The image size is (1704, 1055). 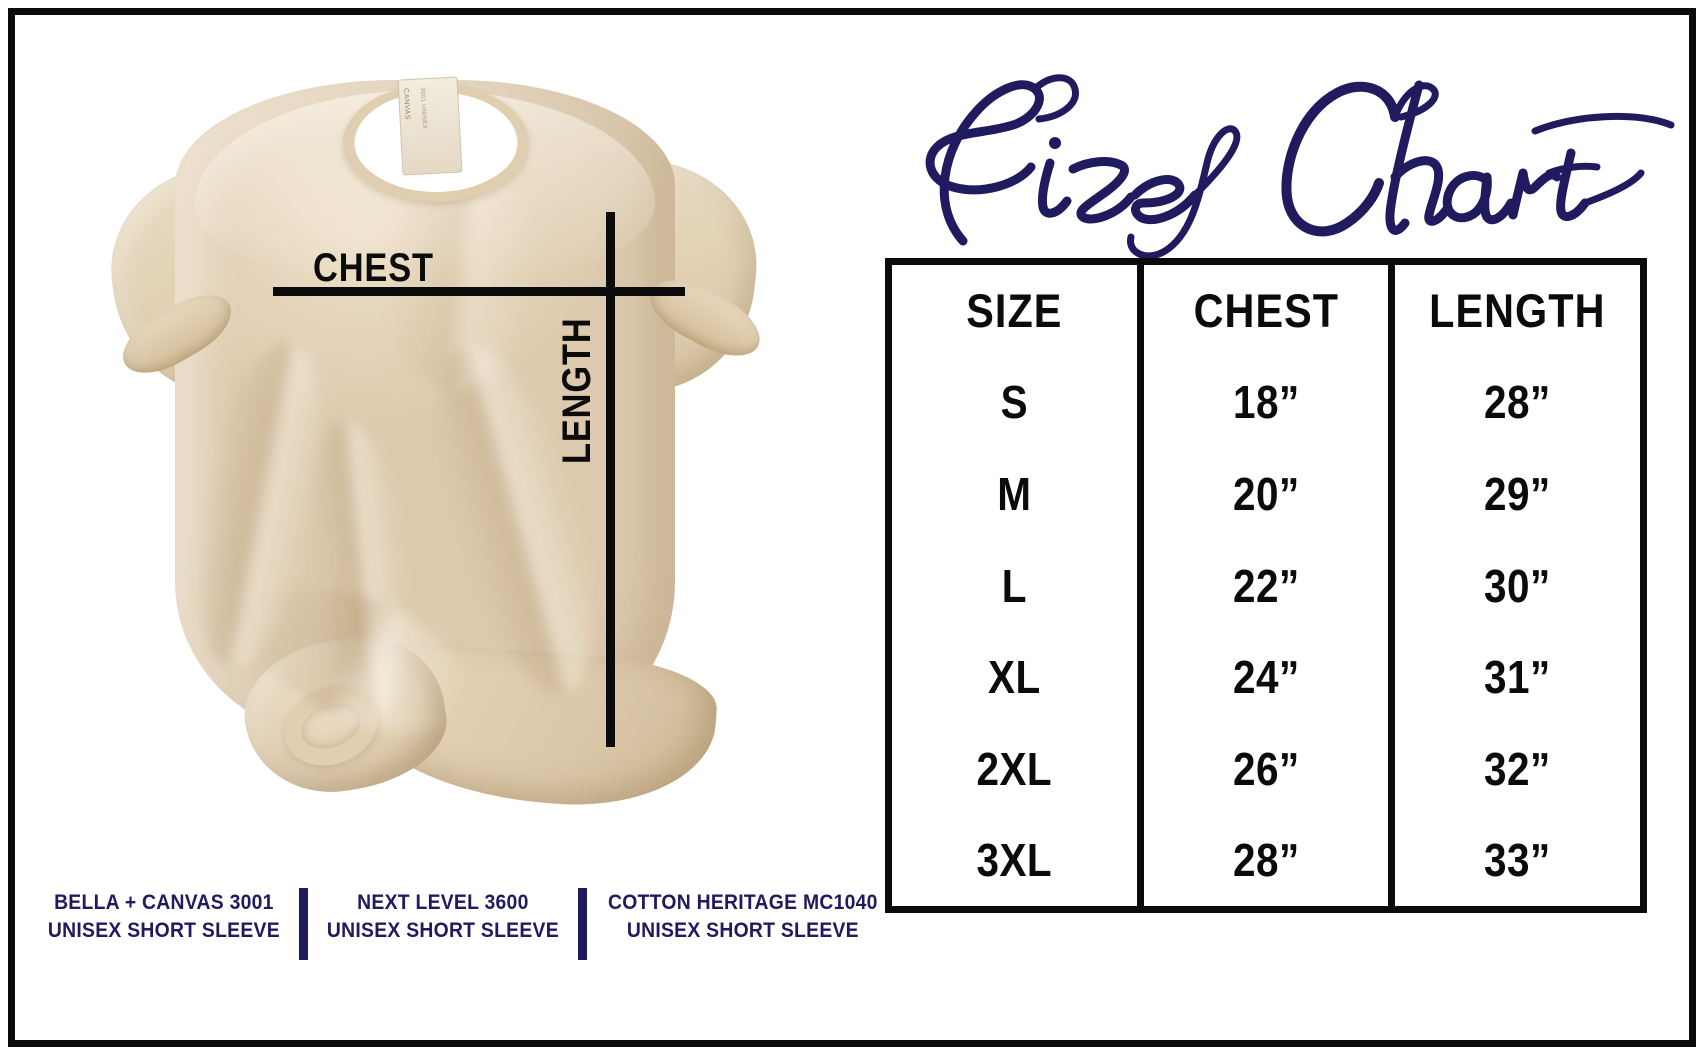 I want to click on table-column-length: LENGTH 28” 29” 30” 31” 32” 33”, so click(x=1514, y=585).